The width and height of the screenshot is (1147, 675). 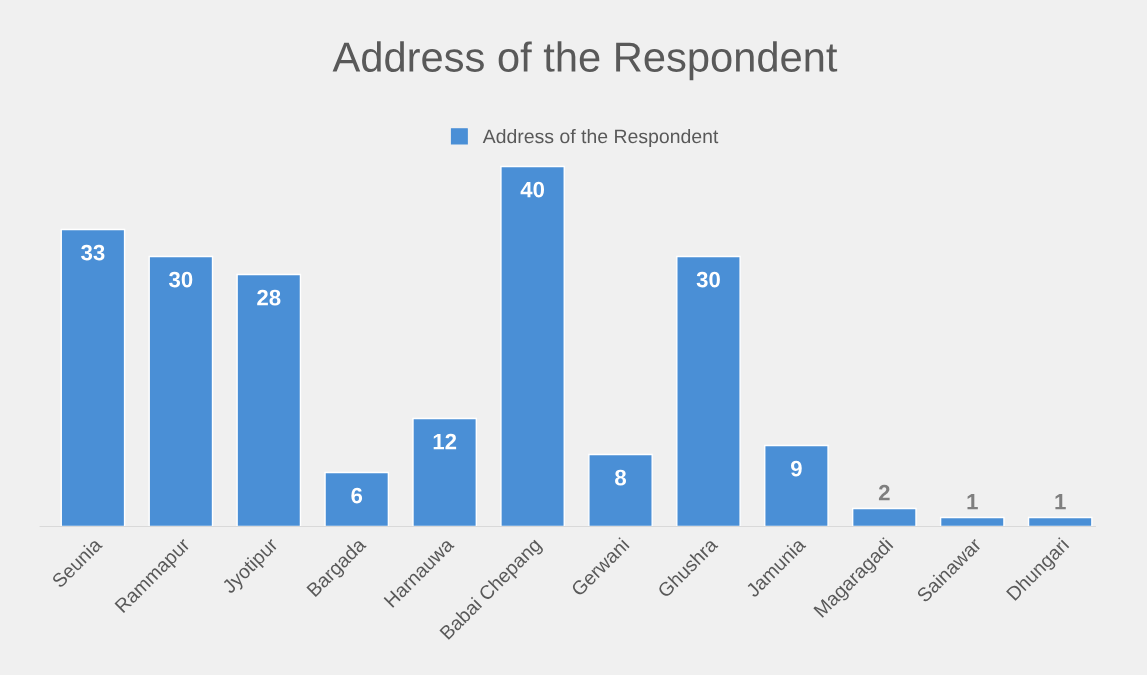 I want to click on chart-title: Address of the Respondent, so click(x=585, y=61).